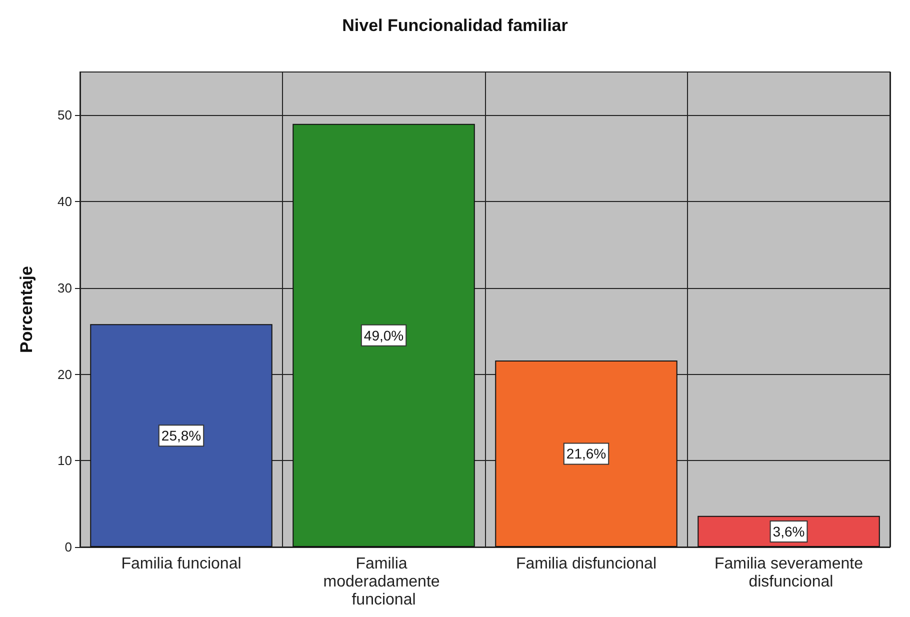  Describe the element at coordinates (65, 460) in the screenshot. I see `y-tick-label: 10` at that location.